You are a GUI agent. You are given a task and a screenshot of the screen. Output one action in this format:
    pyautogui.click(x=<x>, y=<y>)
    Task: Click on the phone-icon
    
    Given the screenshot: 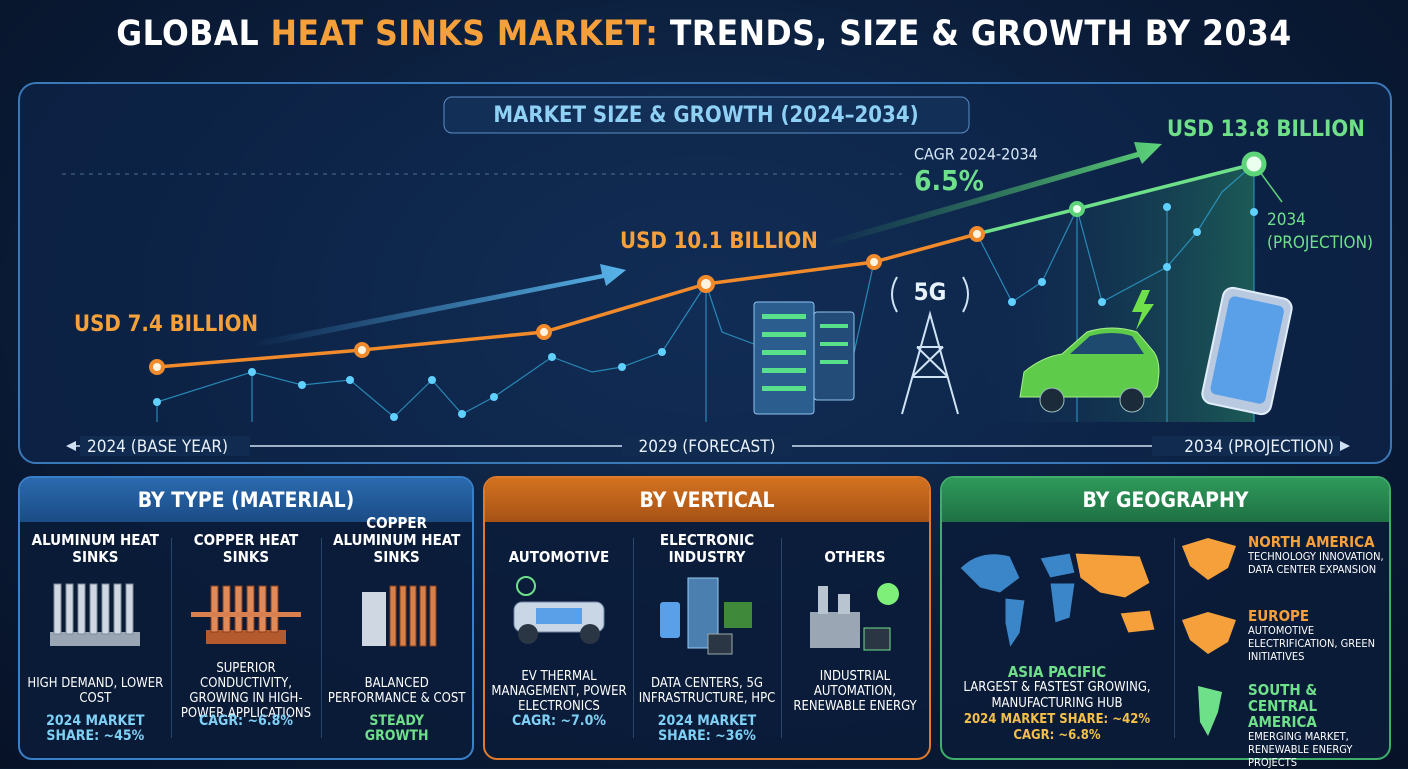 What is the action you would take?
    pyautogui.click(x=1247, y=351)
    